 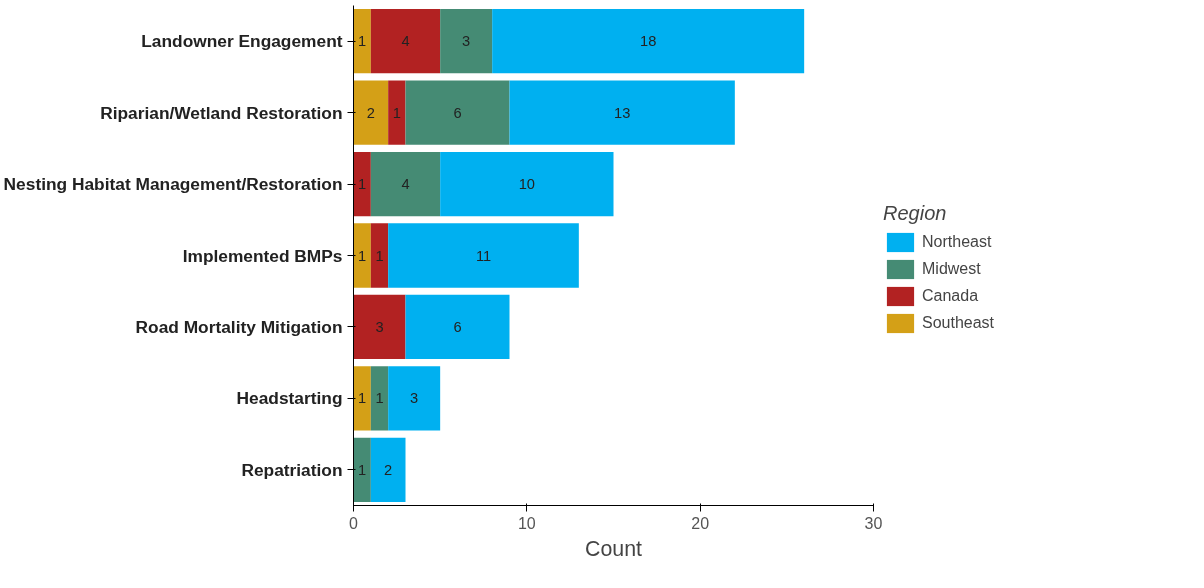 What do you see at coordinates (242, 41) in the screenshot?
I see `y-tick-label: Landowner Engagement` at bounding box center [242, 41].